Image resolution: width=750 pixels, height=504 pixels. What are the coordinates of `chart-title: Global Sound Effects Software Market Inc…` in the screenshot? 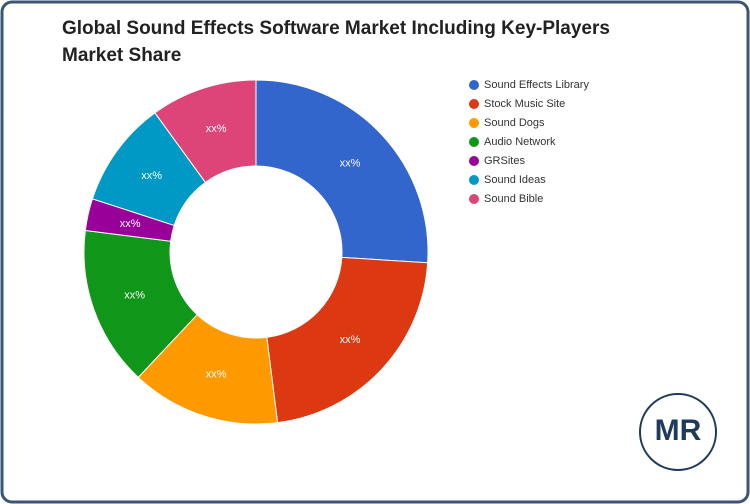 It's located at (336, 28).